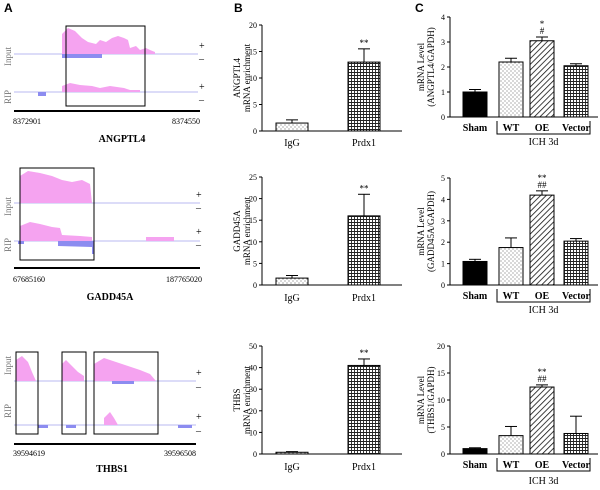 The image size is (600, 490). Describe the element at coordinates (112, 469) in the screenshot. I see `gene-label: THBS1` at that location.